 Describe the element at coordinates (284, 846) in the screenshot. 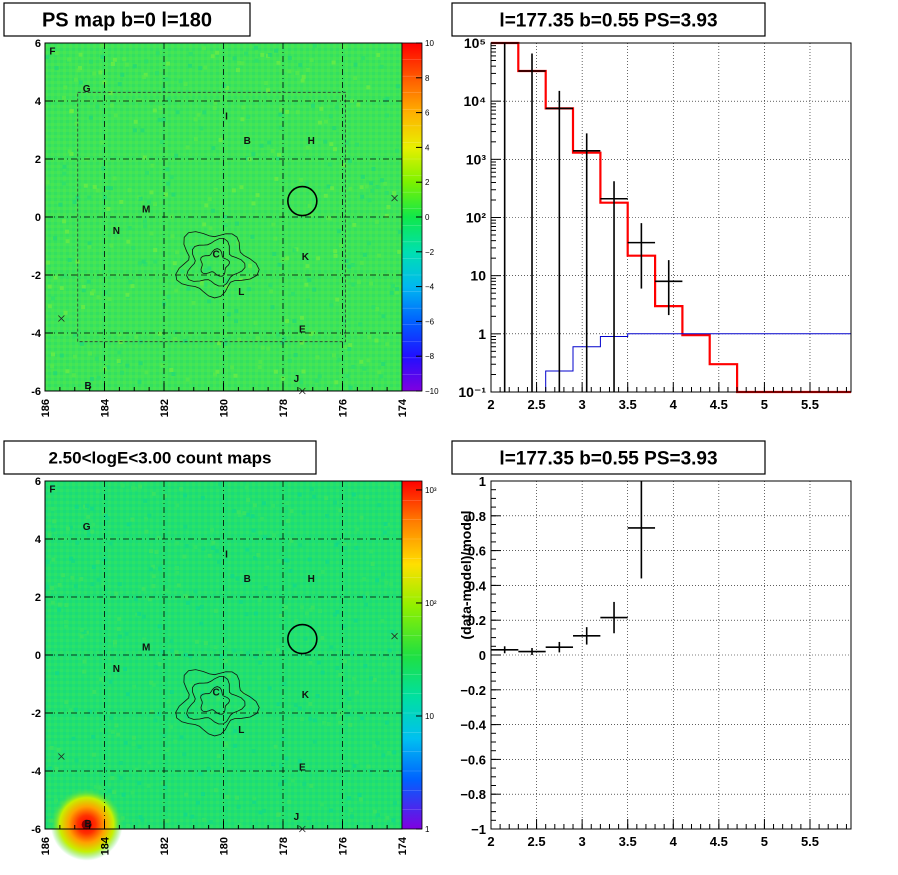

I see `x-tick-label: 178` at that location.